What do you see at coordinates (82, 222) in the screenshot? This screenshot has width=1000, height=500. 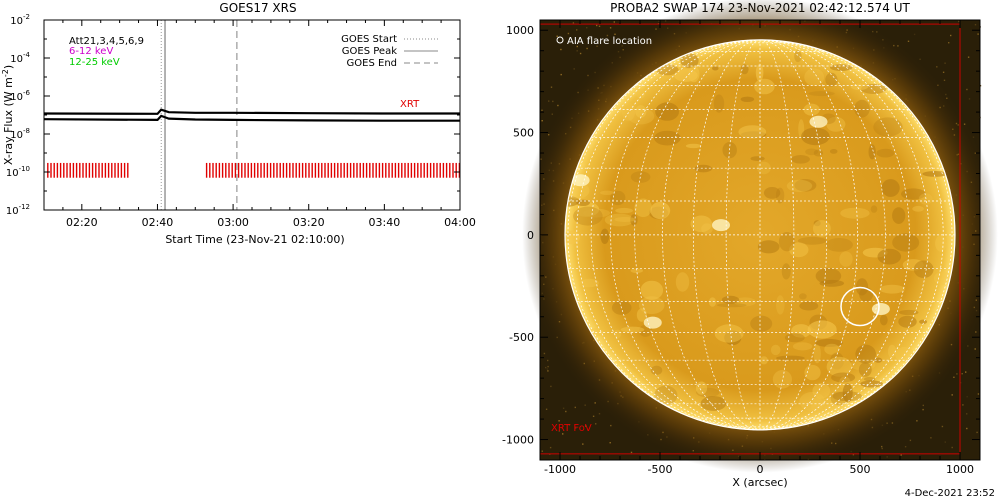 I see `goes-x-tick-label: 02:20` at bounding box center [82, 222].